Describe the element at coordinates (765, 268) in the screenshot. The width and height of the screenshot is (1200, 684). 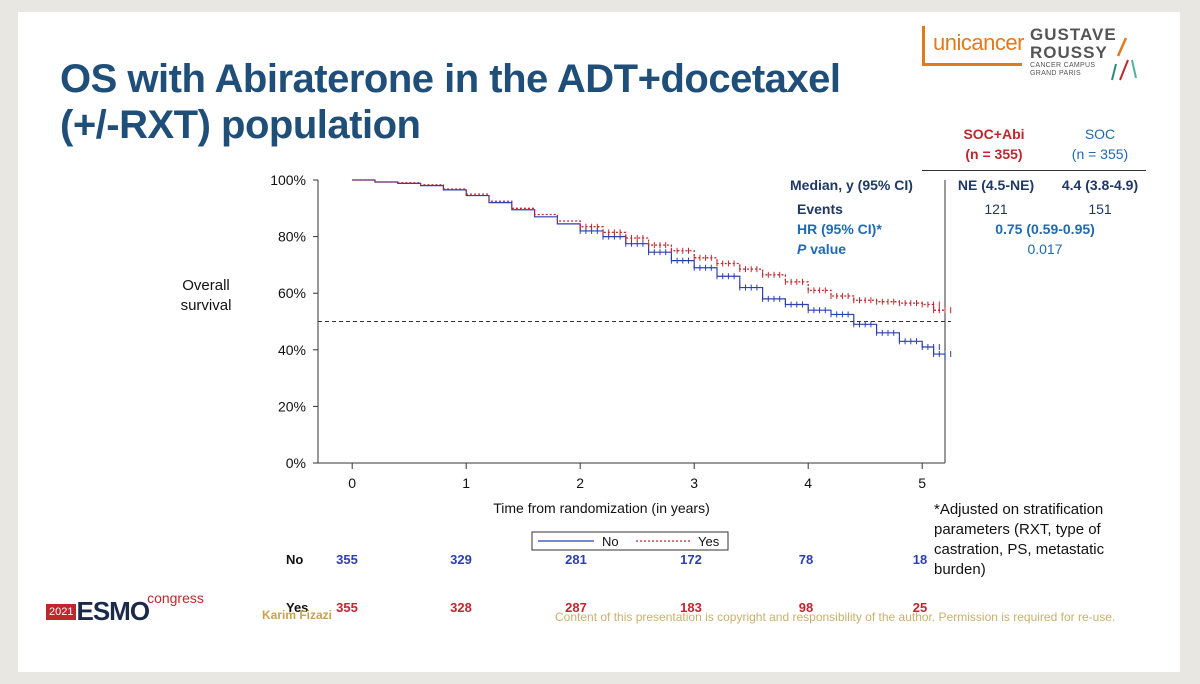
I see `censor-marks-yes` at that location.